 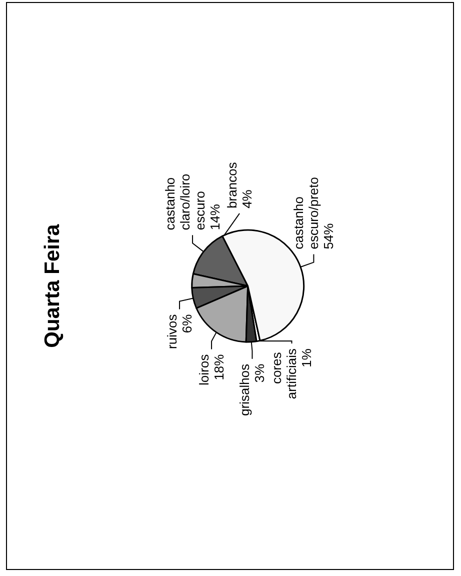 I want to click on data-label: 1%, so click(x=306, y=358).